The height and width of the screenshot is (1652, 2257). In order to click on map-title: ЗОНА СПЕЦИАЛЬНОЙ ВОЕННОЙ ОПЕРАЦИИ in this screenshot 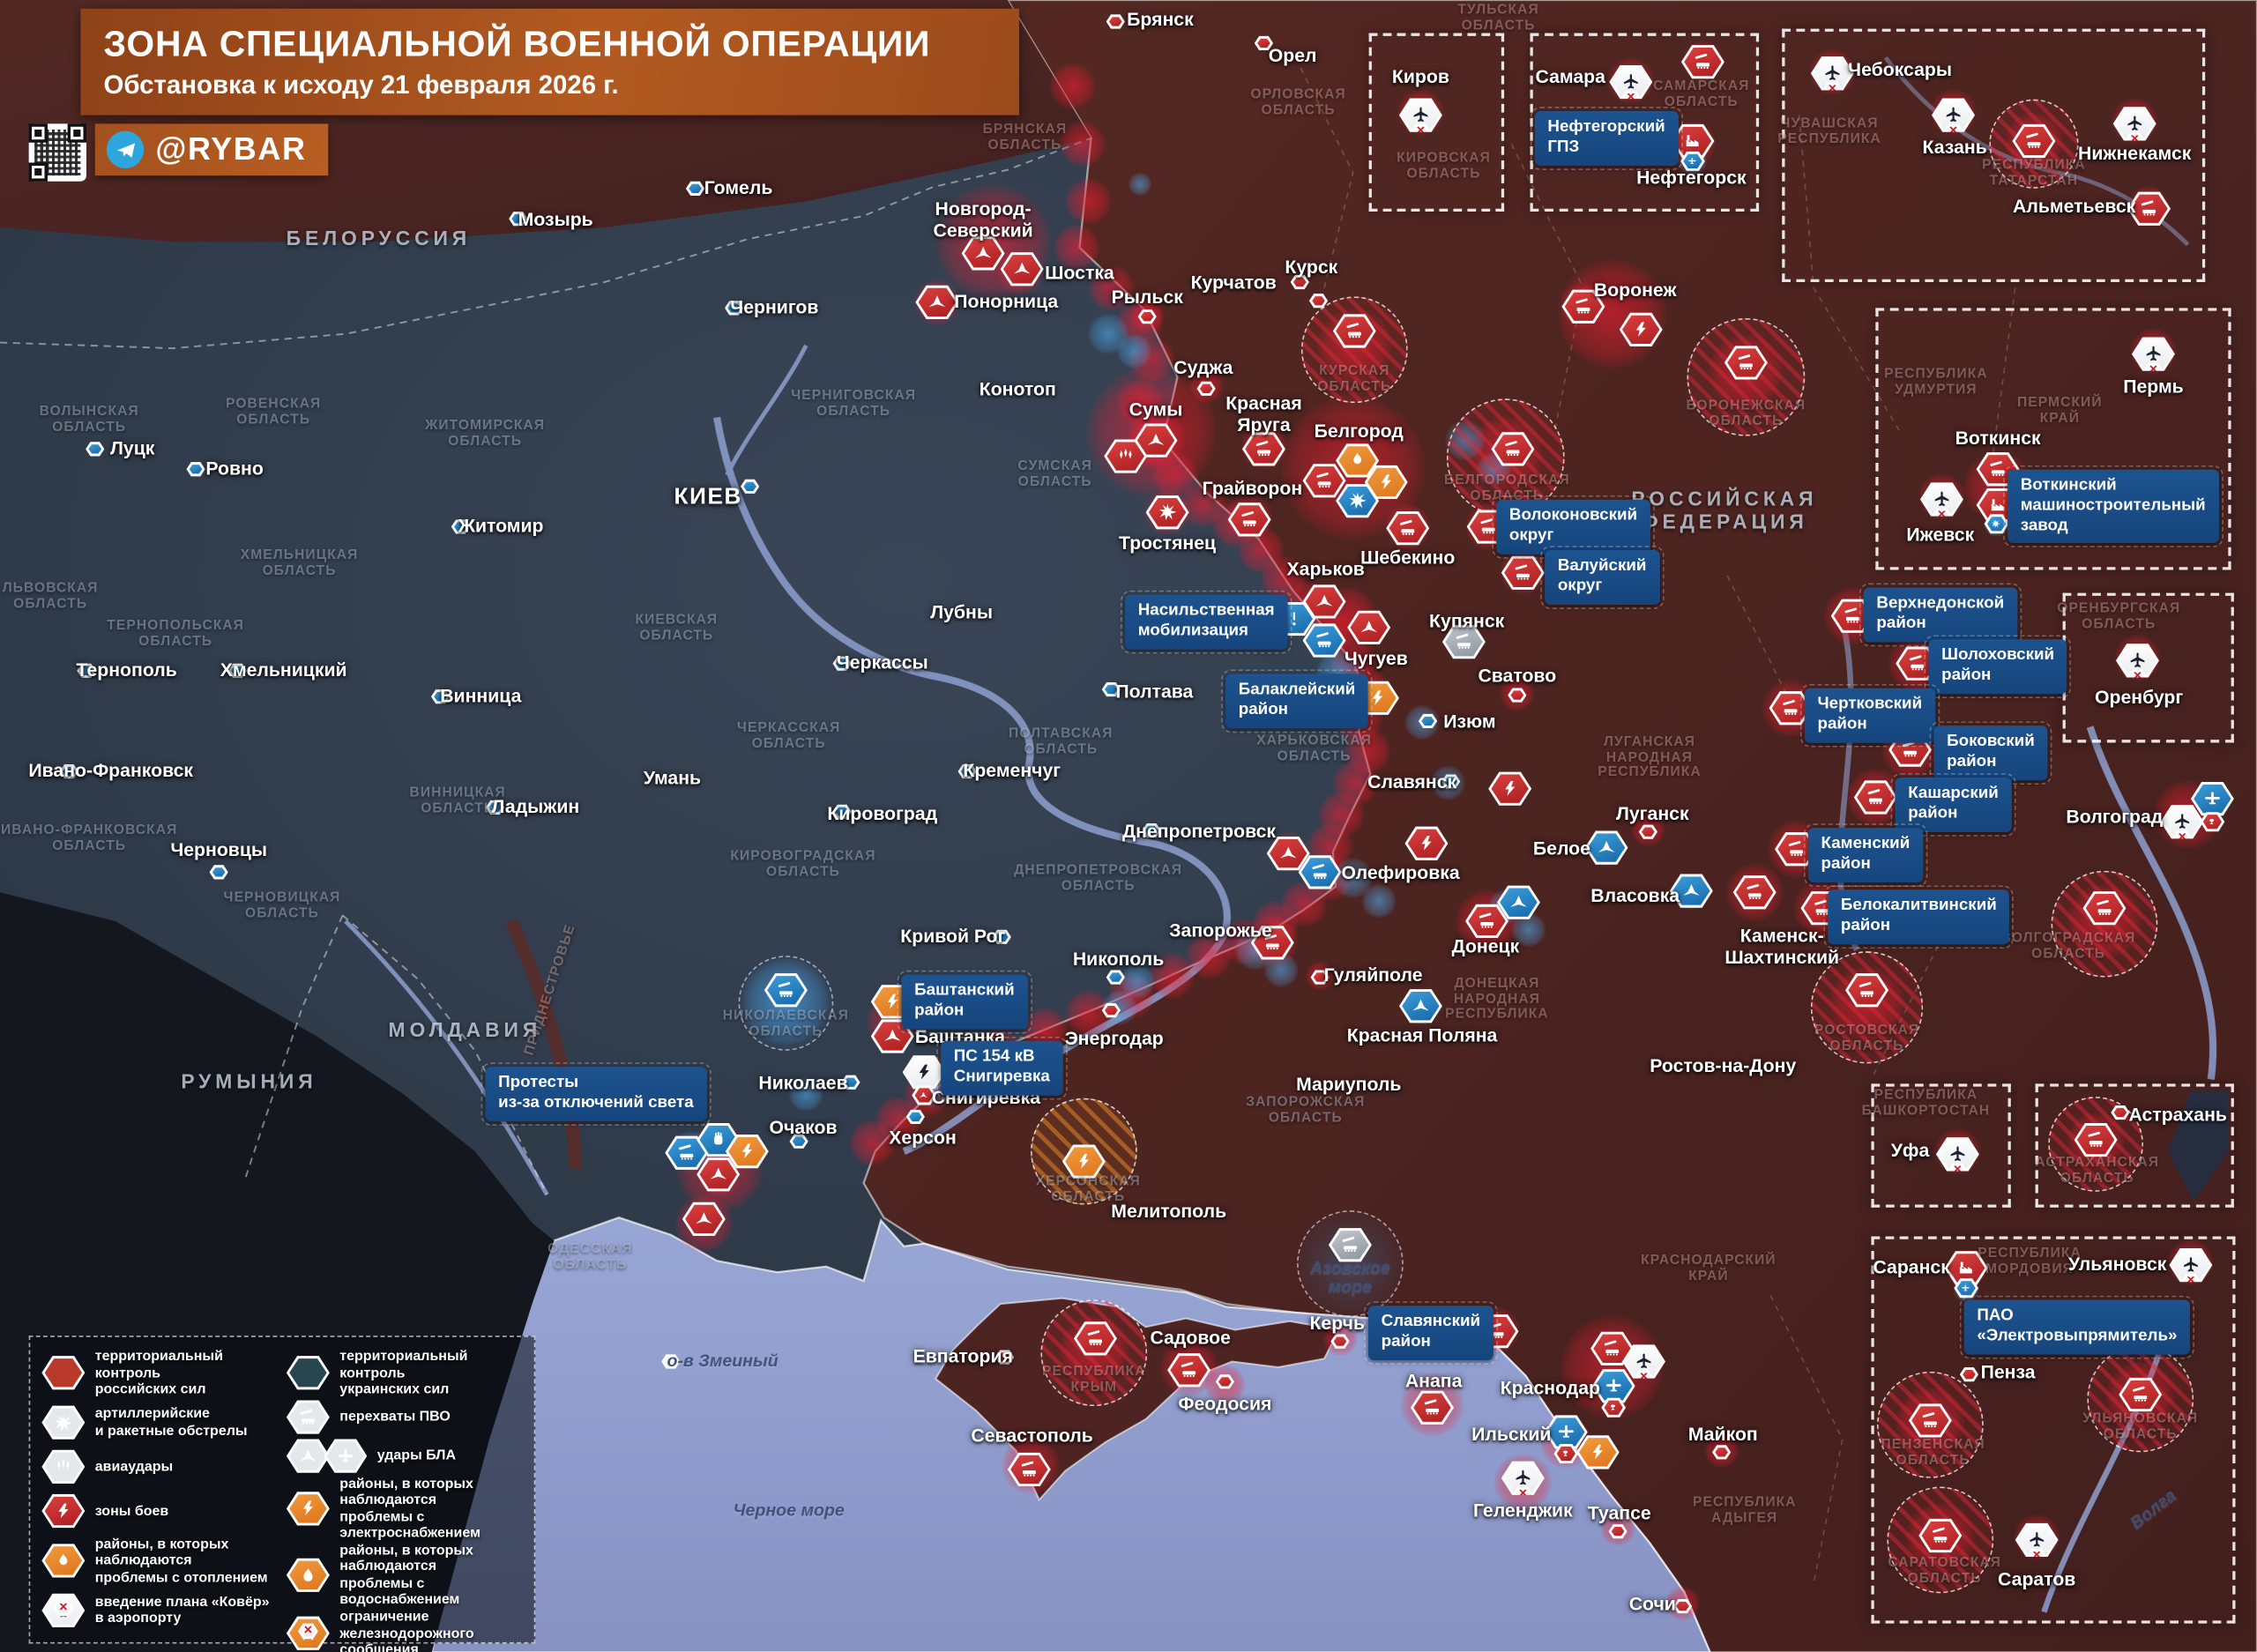, I will do `click(517, 43)`.